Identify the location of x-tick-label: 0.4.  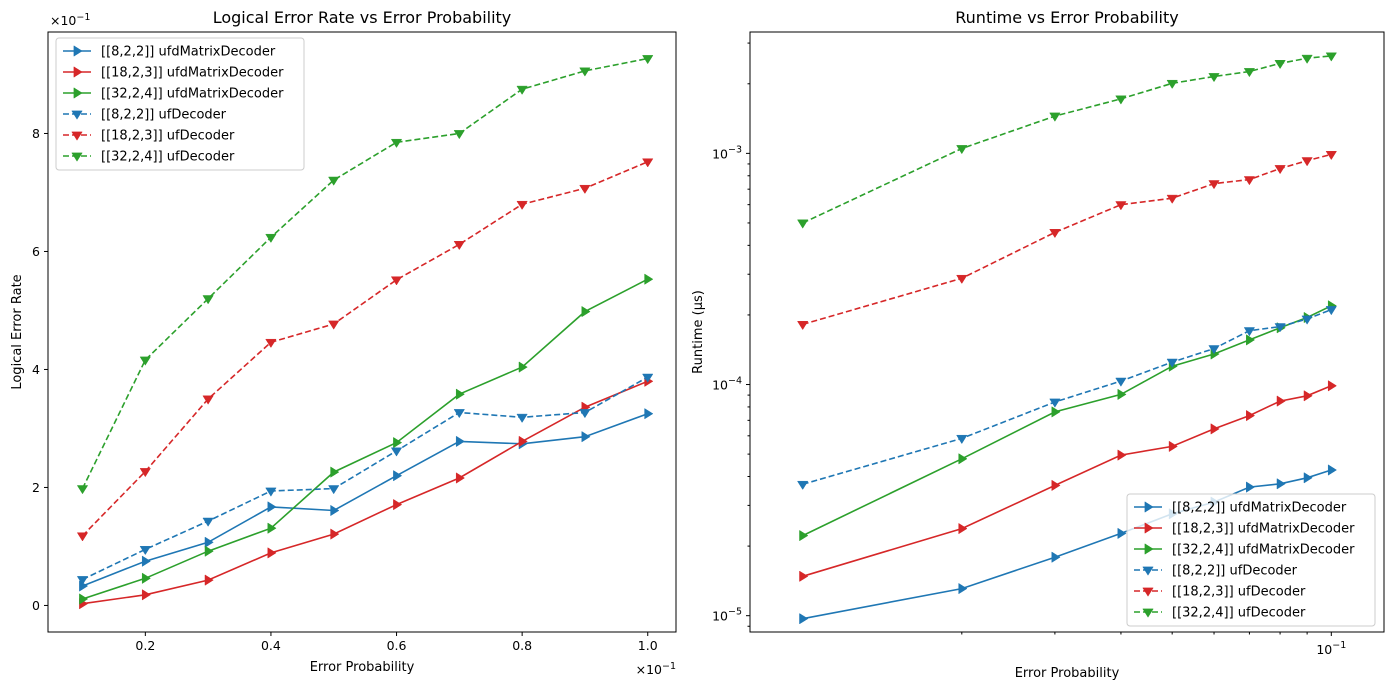
(271, 645).